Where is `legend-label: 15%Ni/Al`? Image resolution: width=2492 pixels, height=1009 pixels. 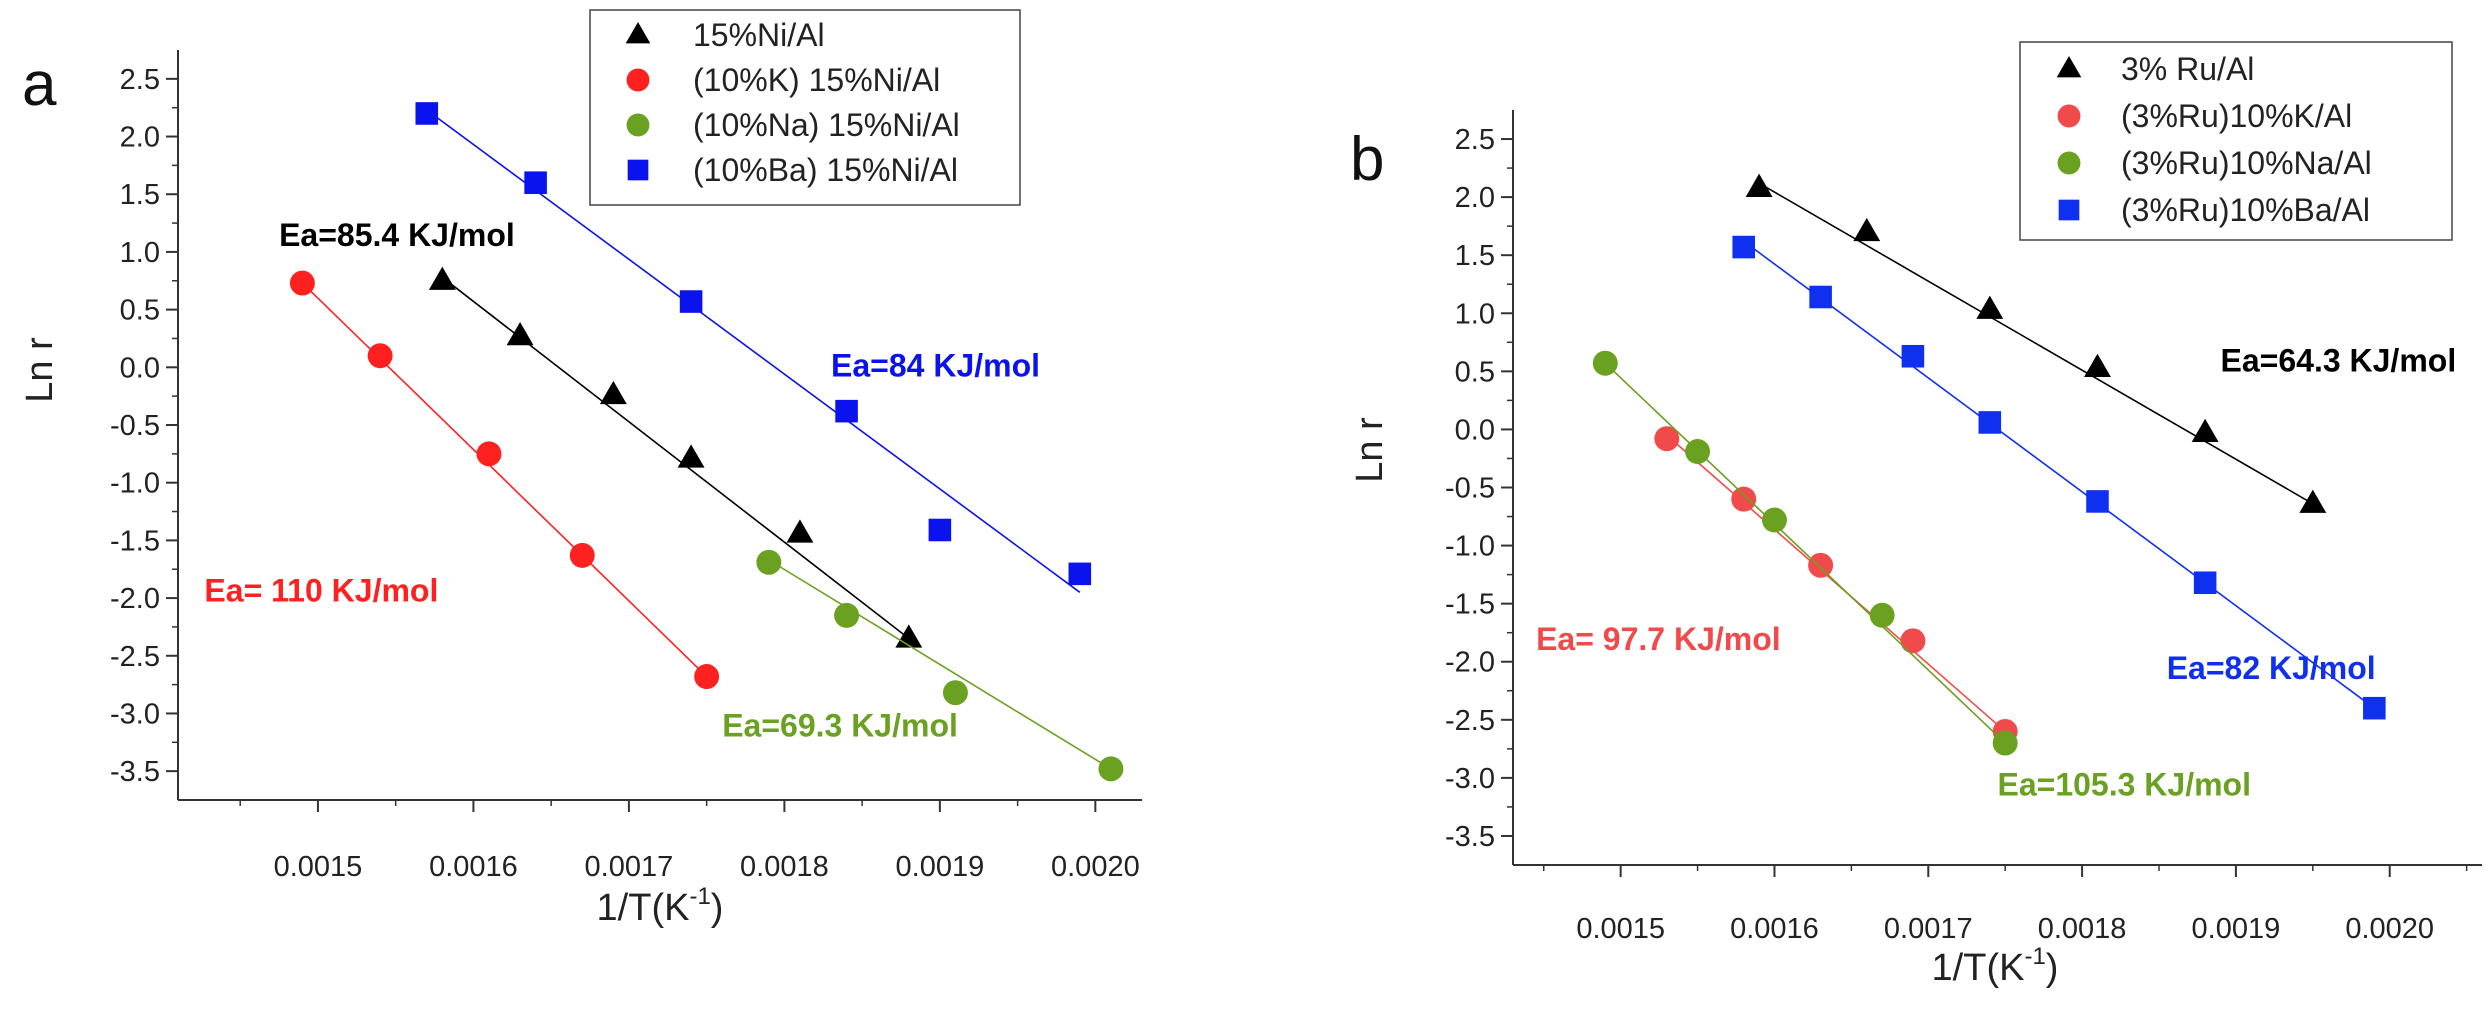 legend-label: 15%Ni/Al is located at coordinates (759, 35).